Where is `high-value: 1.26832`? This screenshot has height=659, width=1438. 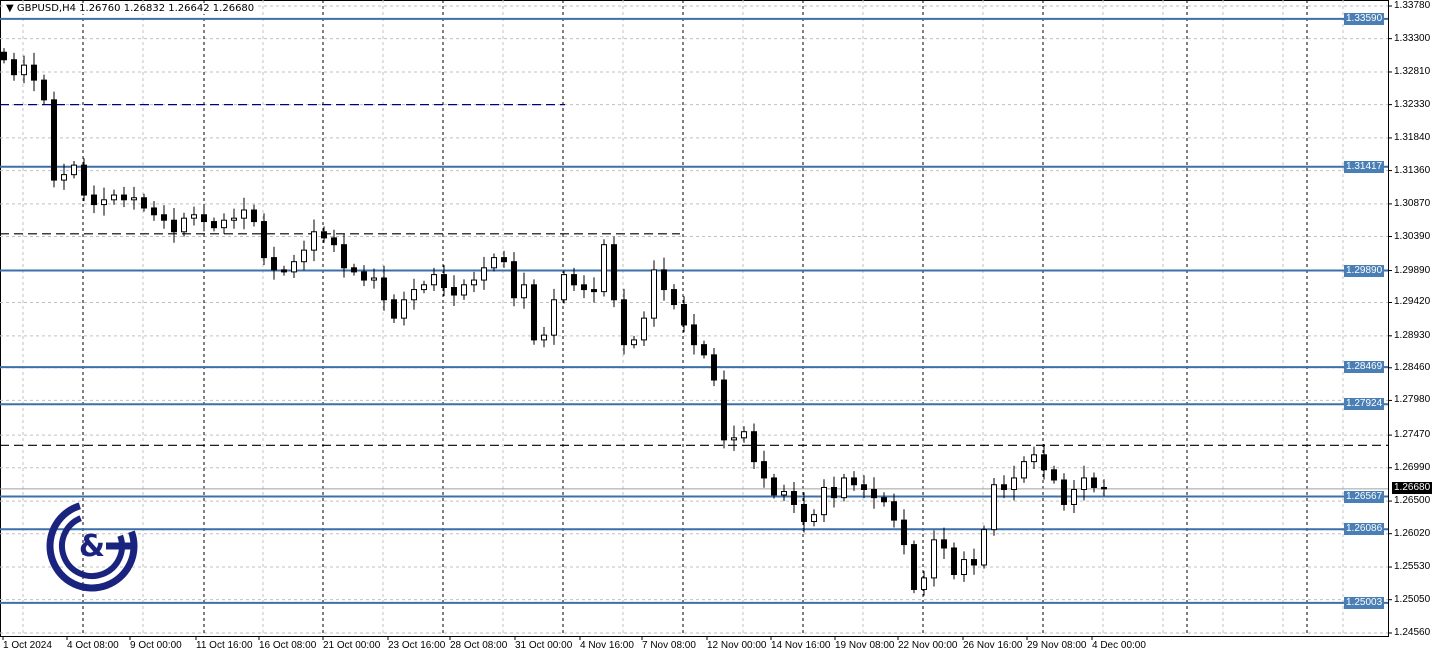
high-value: 1.26832 is located at coordinates (144, 8).